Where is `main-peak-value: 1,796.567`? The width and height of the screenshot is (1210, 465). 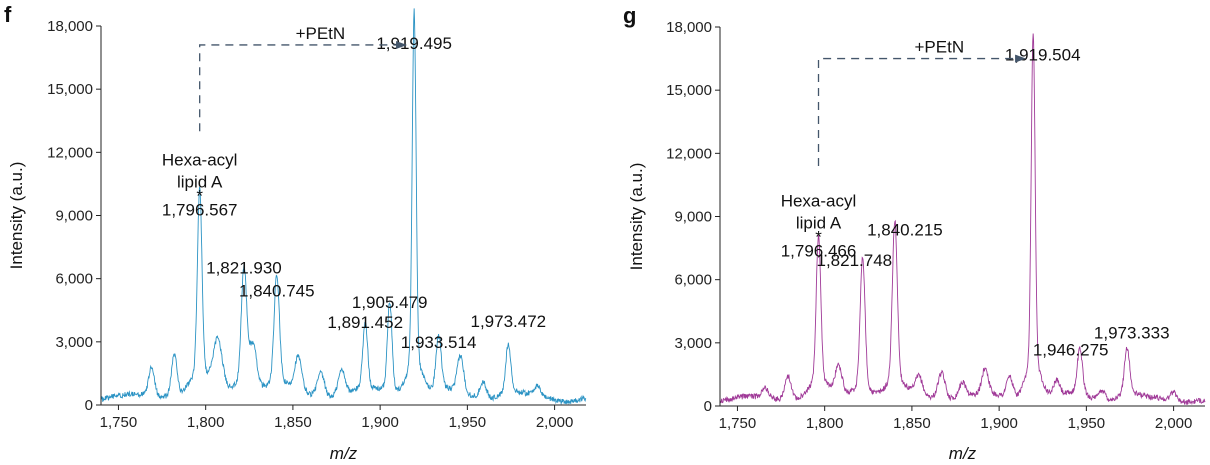 main-peak-value: 1,796.567 is located at coordinates (200, 210).